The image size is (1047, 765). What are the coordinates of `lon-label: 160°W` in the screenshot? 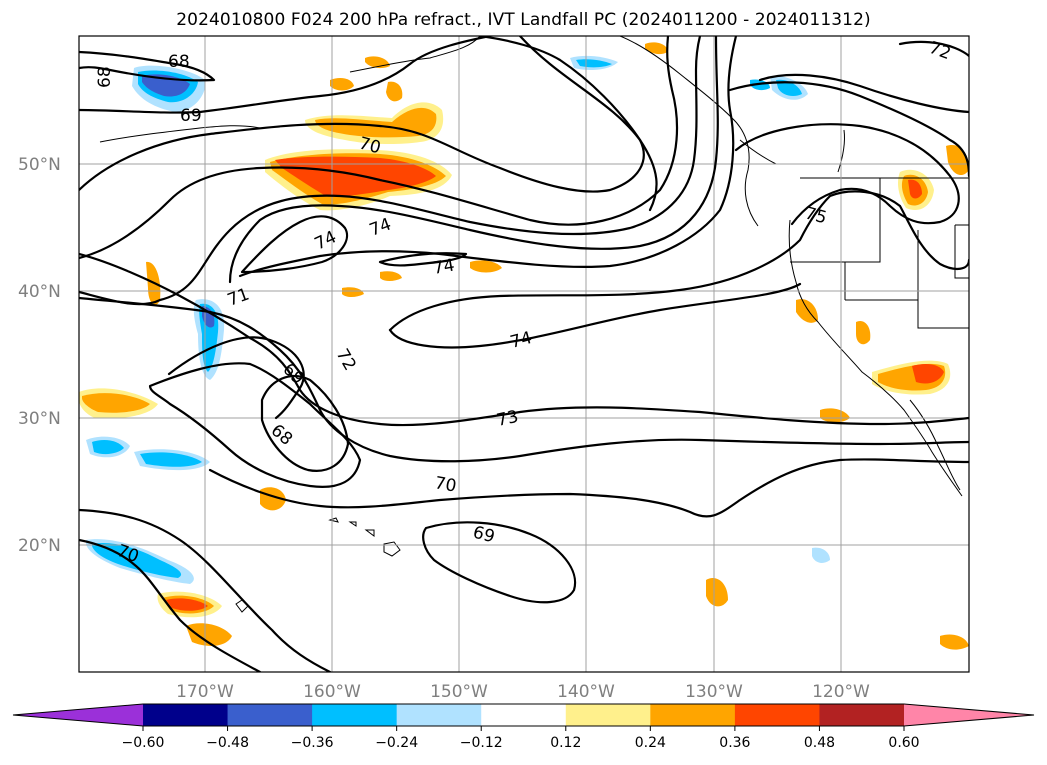 It's located at (332, 692).